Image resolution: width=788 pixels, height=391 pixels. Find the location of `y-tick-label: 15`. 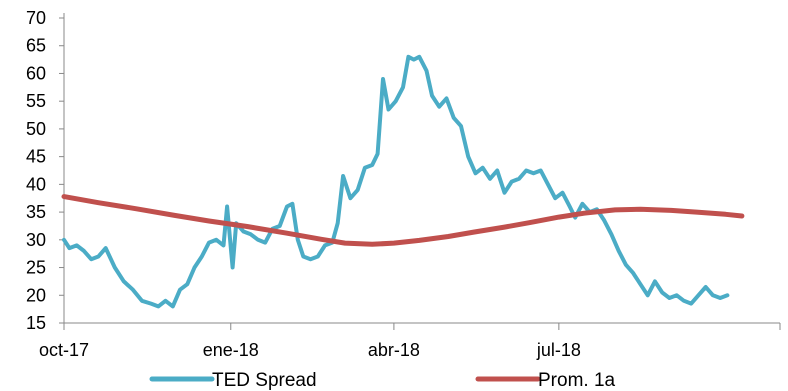

y-tick-label: 15 is located at coordinates (36, 323).